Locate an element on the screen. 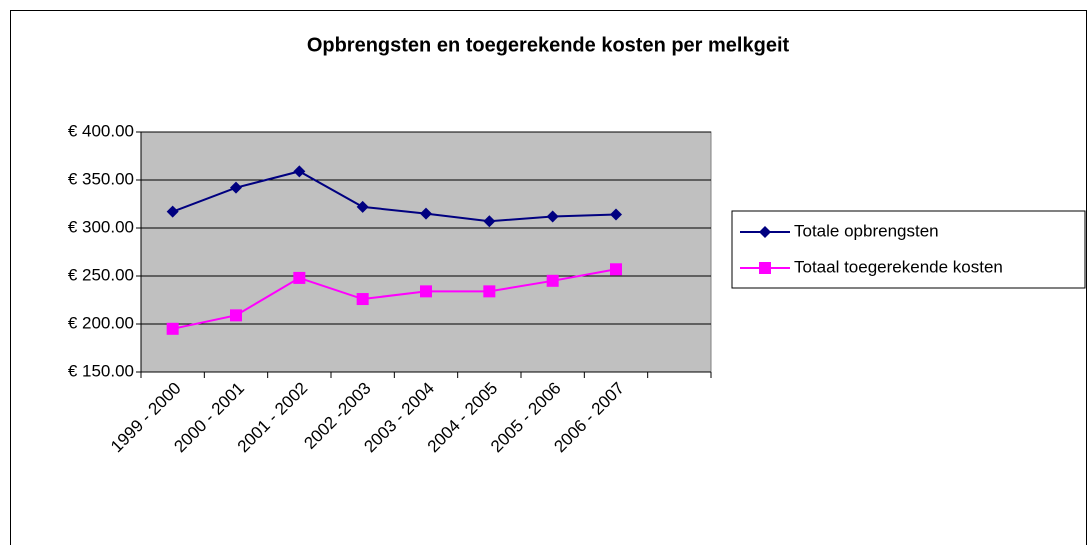  y-tick-label: € 250.00 is located at coordinates (101, 274).